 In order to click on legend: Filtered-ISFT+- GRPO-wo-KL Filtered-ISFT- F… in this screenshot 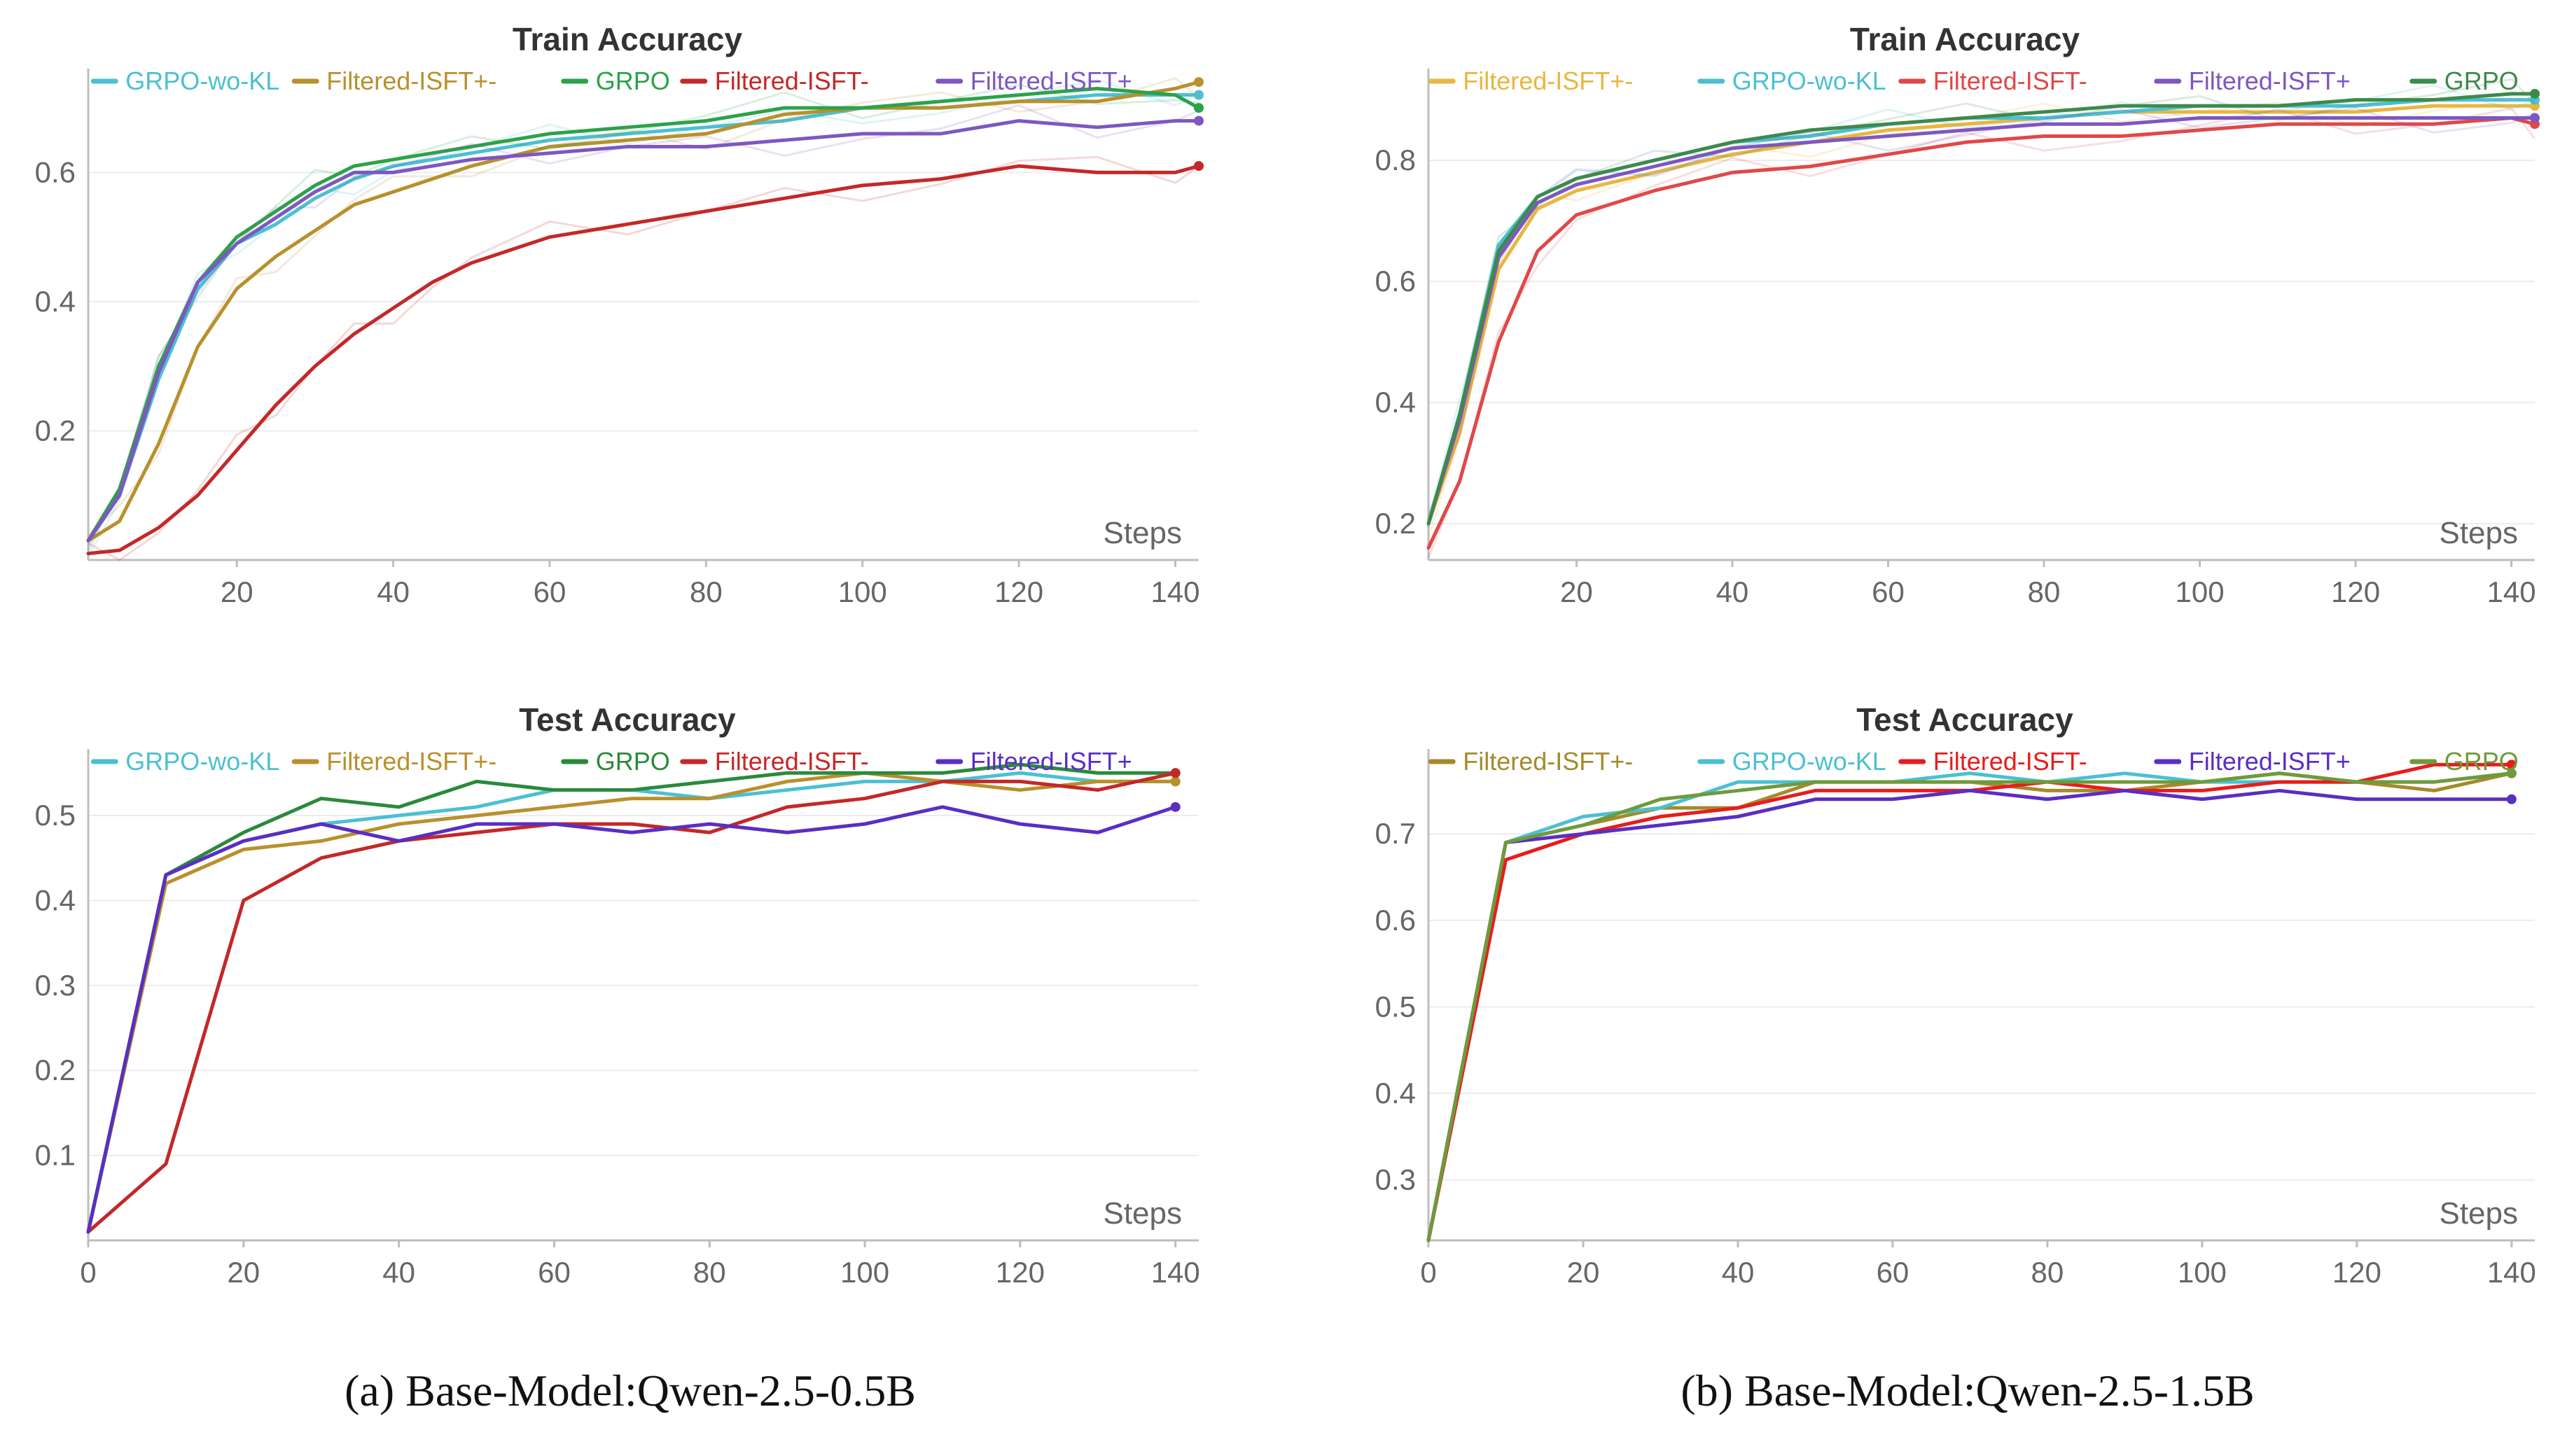, I will do `click(1974, 761)`.